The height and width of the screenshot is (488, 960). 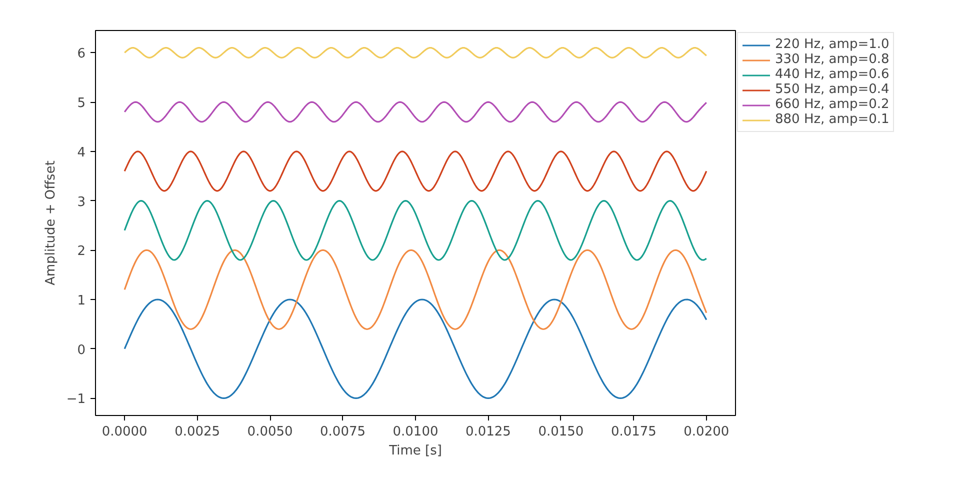 What do you see at coordinates (832, 44) in the screenshot?
I see `legend-label: 220 Hz, amp=1.0` at bounding box center [832, 44].